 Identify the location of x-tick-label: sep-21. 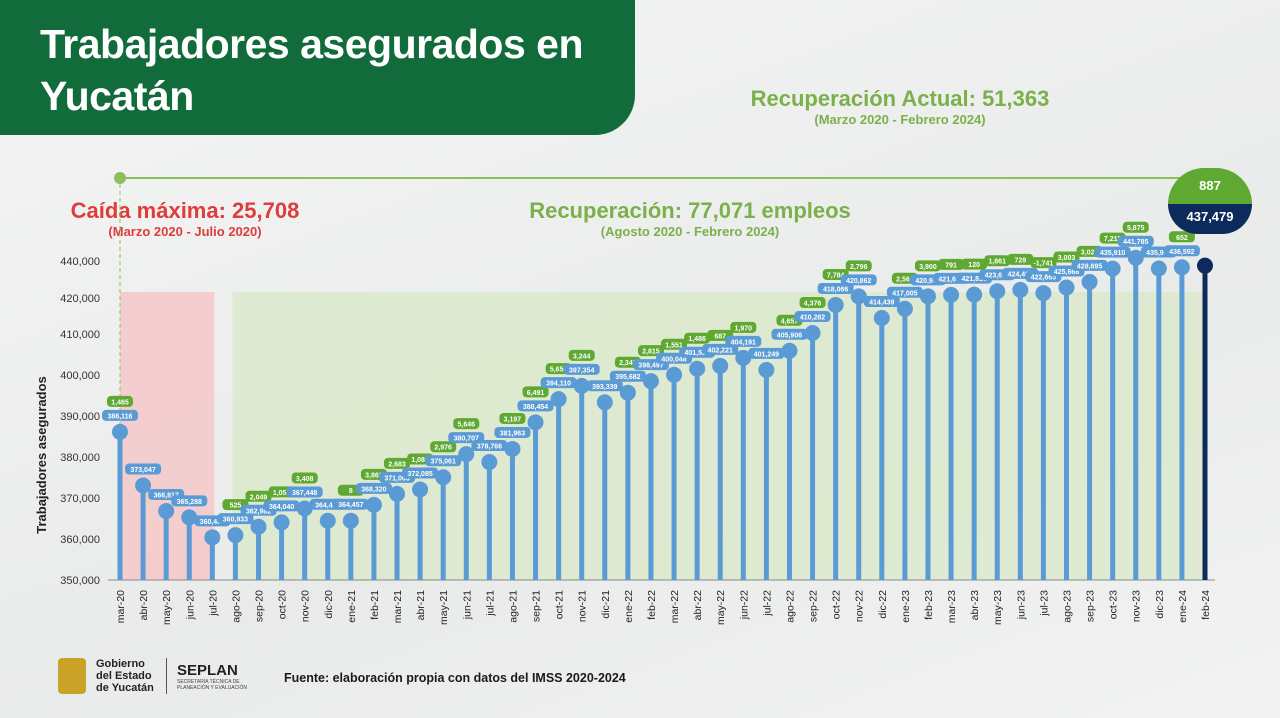
(537, 606).